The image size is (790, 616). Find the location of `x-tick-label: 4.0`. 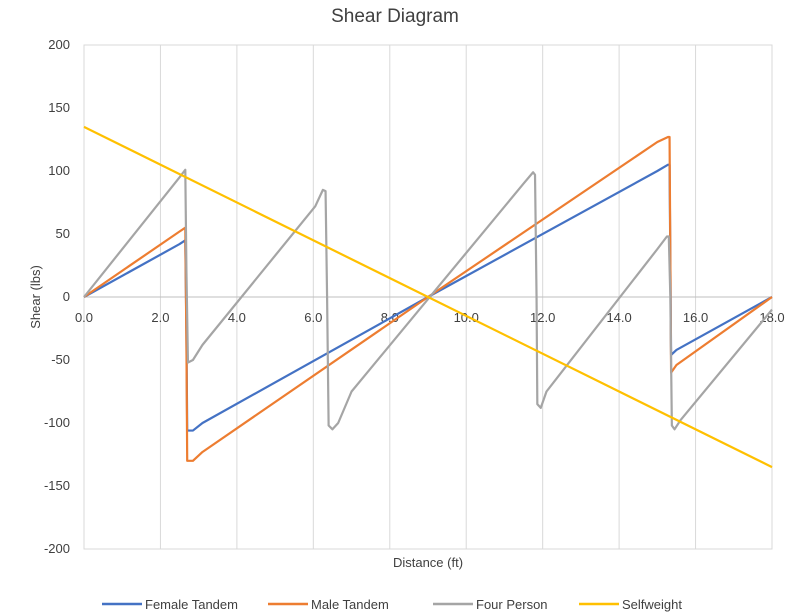

x-tick-label: 4.0 is located at coordinates (237, 317).